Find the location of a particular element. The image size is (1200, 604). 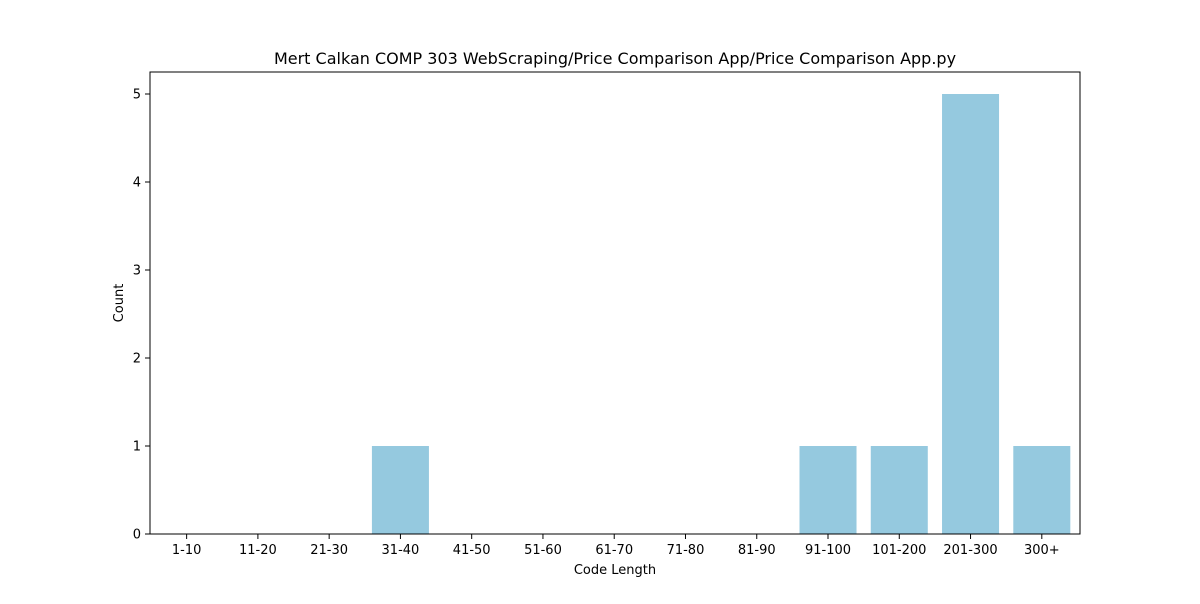

x-tick-label: 61-70 is located at coordinates (614, 550).